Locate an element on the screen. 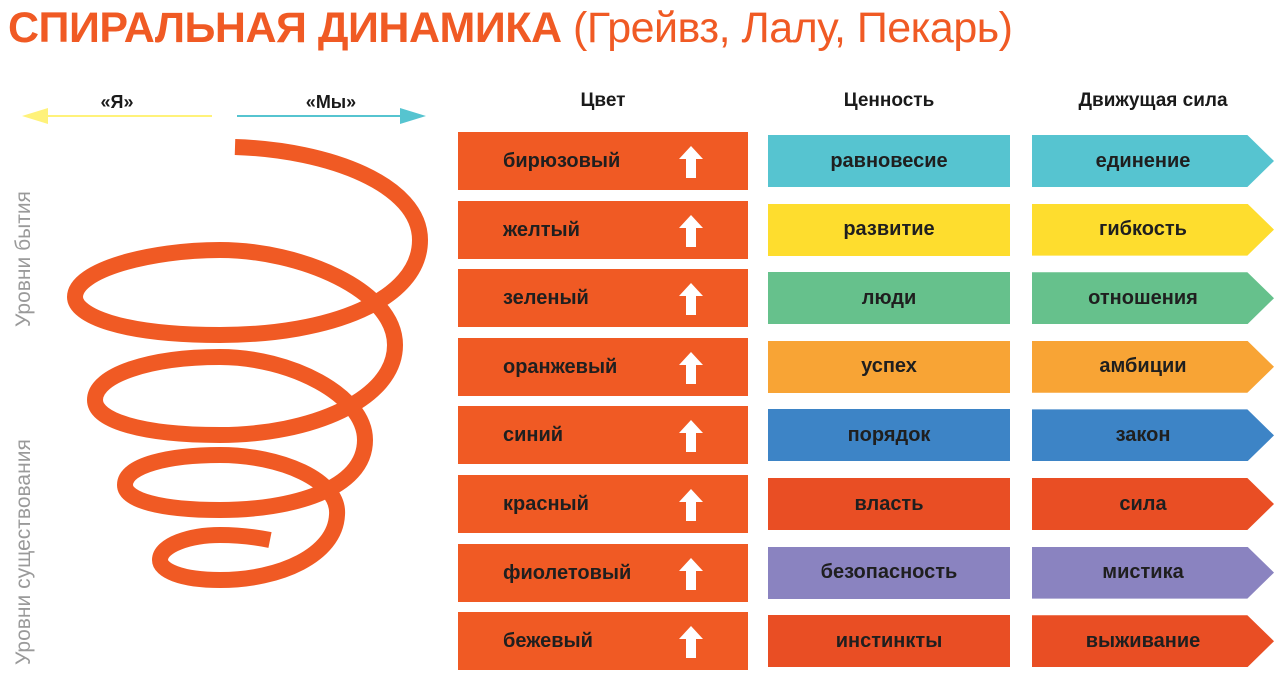 This screenshot has height=680, width=1284. drive-cell: единение is located at coordinates (1153, 161).